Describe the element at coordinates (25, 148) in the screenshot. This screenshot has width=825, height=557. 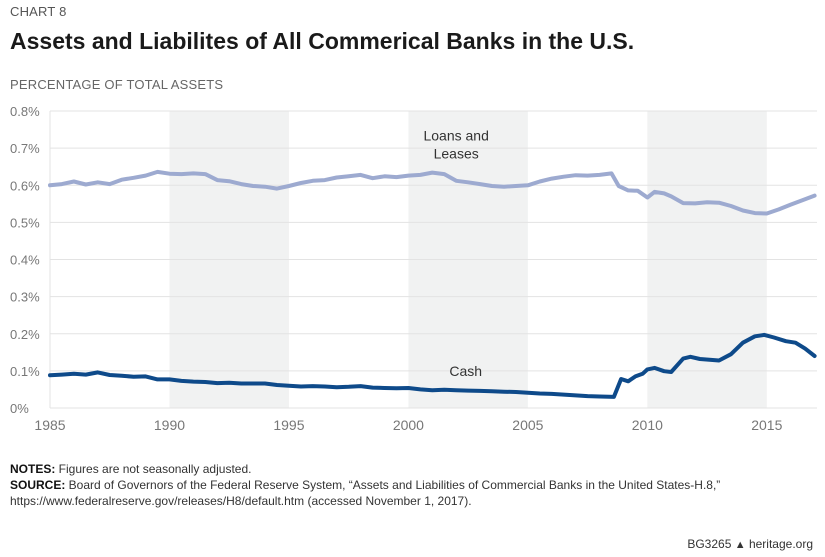
I see `y-tick-label: 0.7%` at that location.